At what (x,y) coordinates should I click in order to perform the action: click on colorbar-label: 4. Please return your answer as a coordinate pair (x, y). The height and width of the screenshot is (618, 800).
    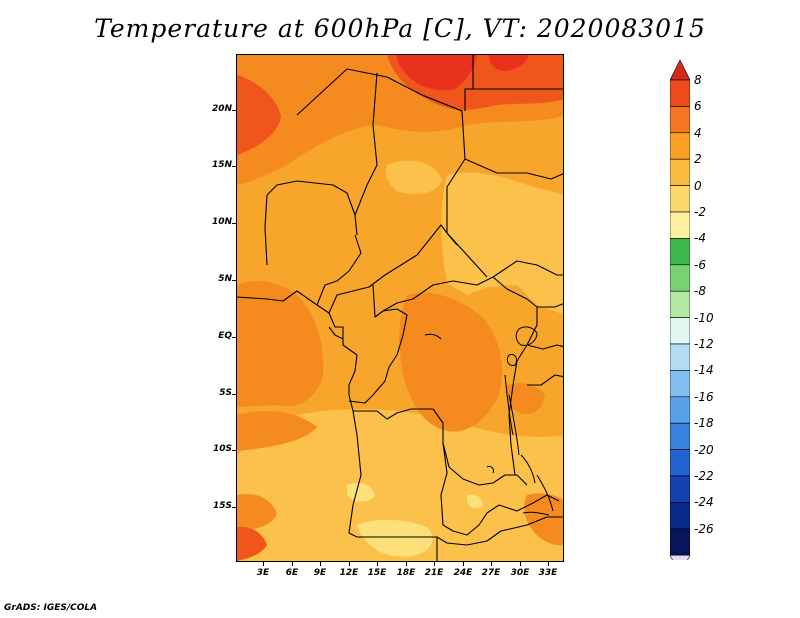
    Looking at the image, I should click on (698, 132).